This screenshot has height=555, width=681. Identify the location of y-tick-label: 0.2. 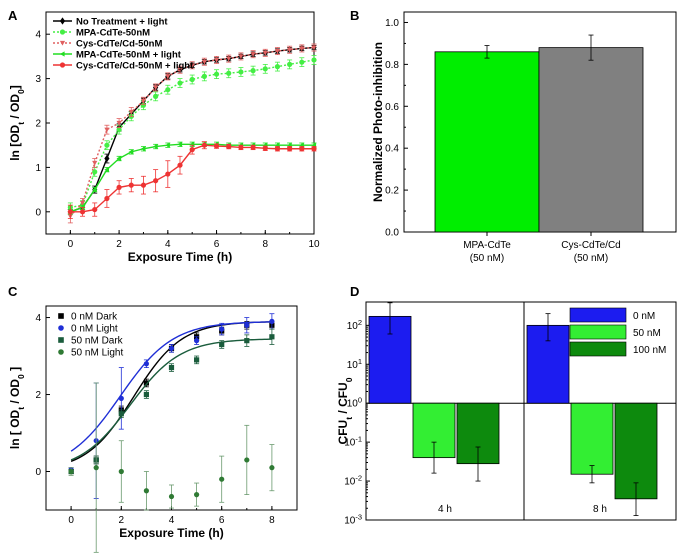
(392, 191).